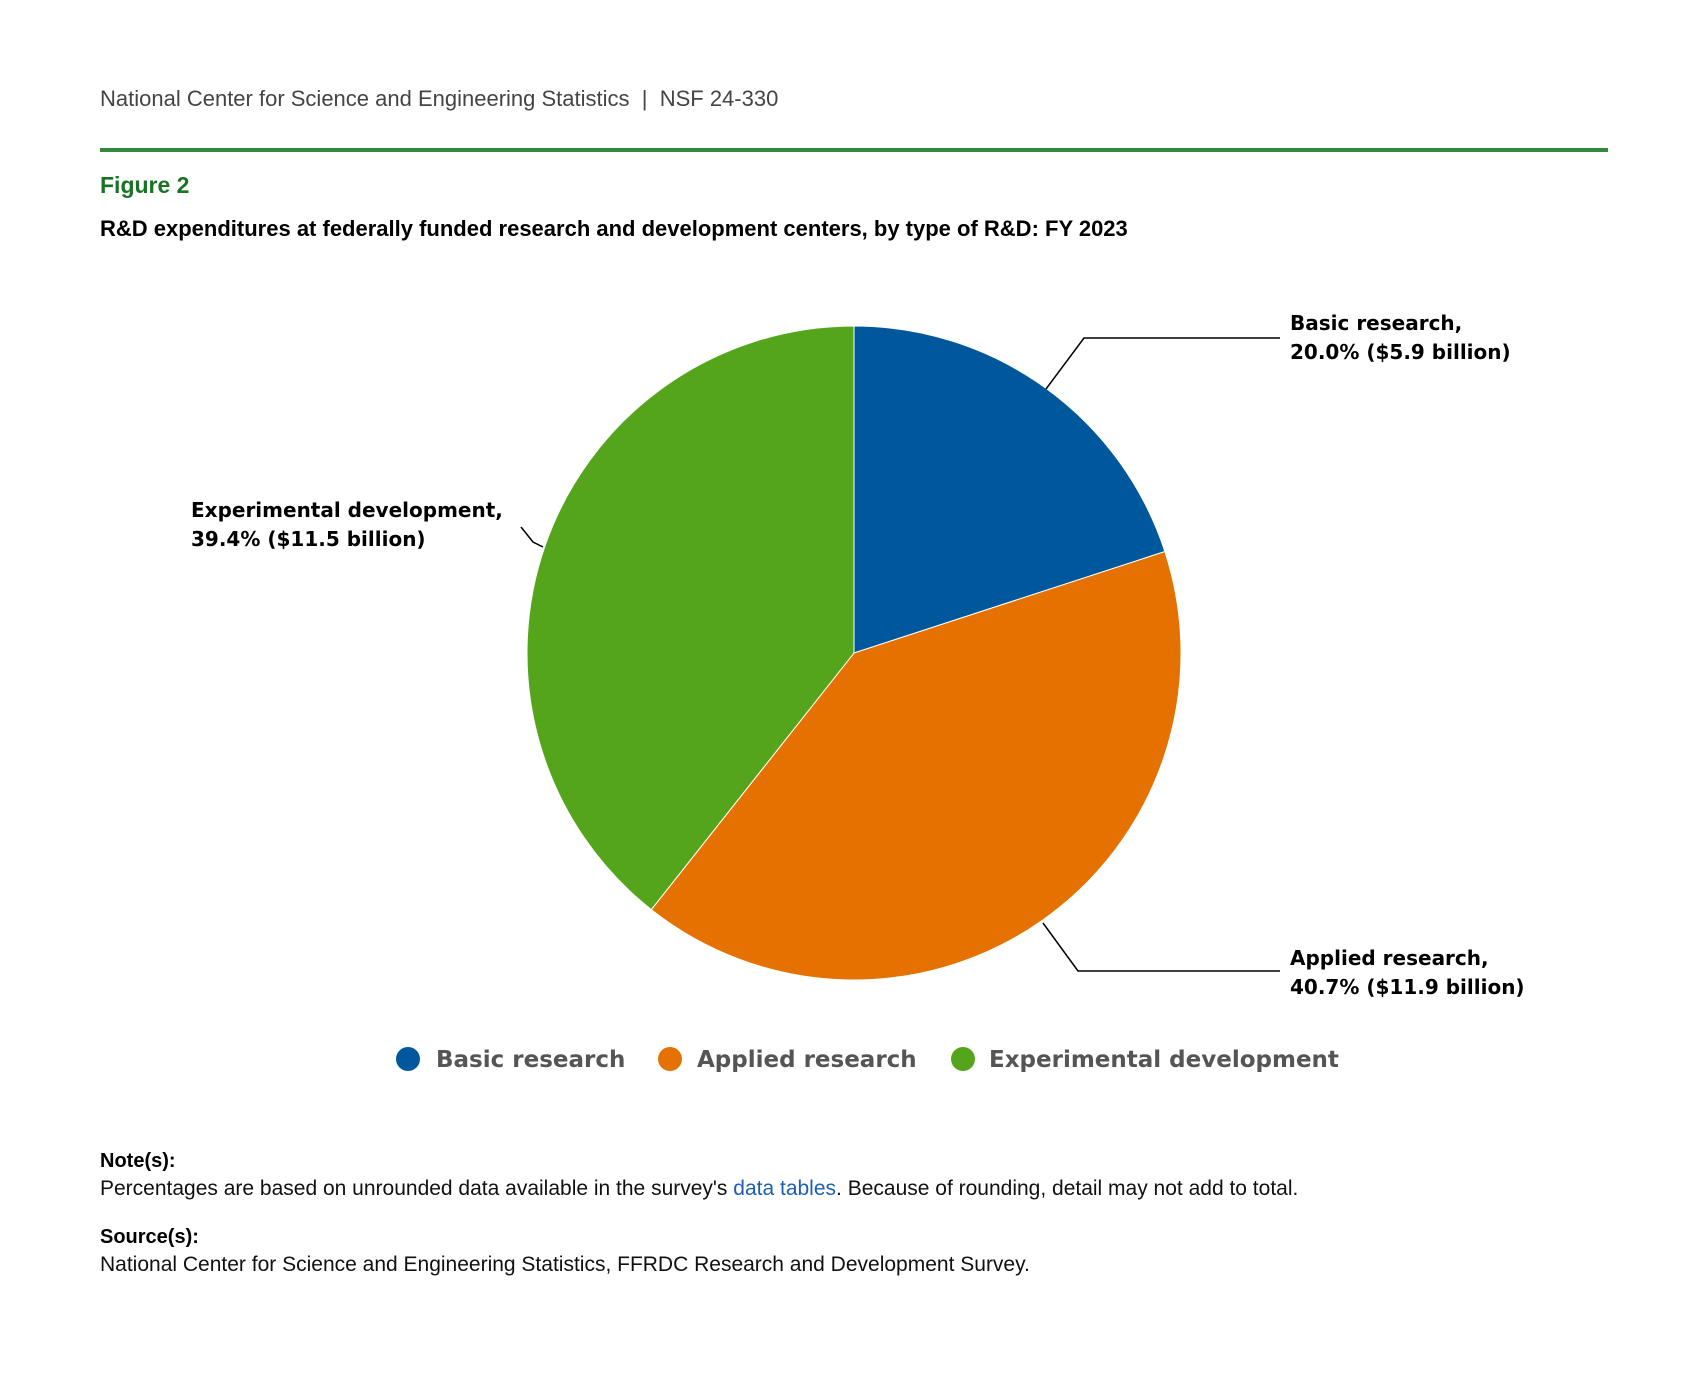  What do you see at coordinates (1389, 958) in the screenshot?
I see `data-label-applied-name: Applied research,` at bounding box center [1389, 958].